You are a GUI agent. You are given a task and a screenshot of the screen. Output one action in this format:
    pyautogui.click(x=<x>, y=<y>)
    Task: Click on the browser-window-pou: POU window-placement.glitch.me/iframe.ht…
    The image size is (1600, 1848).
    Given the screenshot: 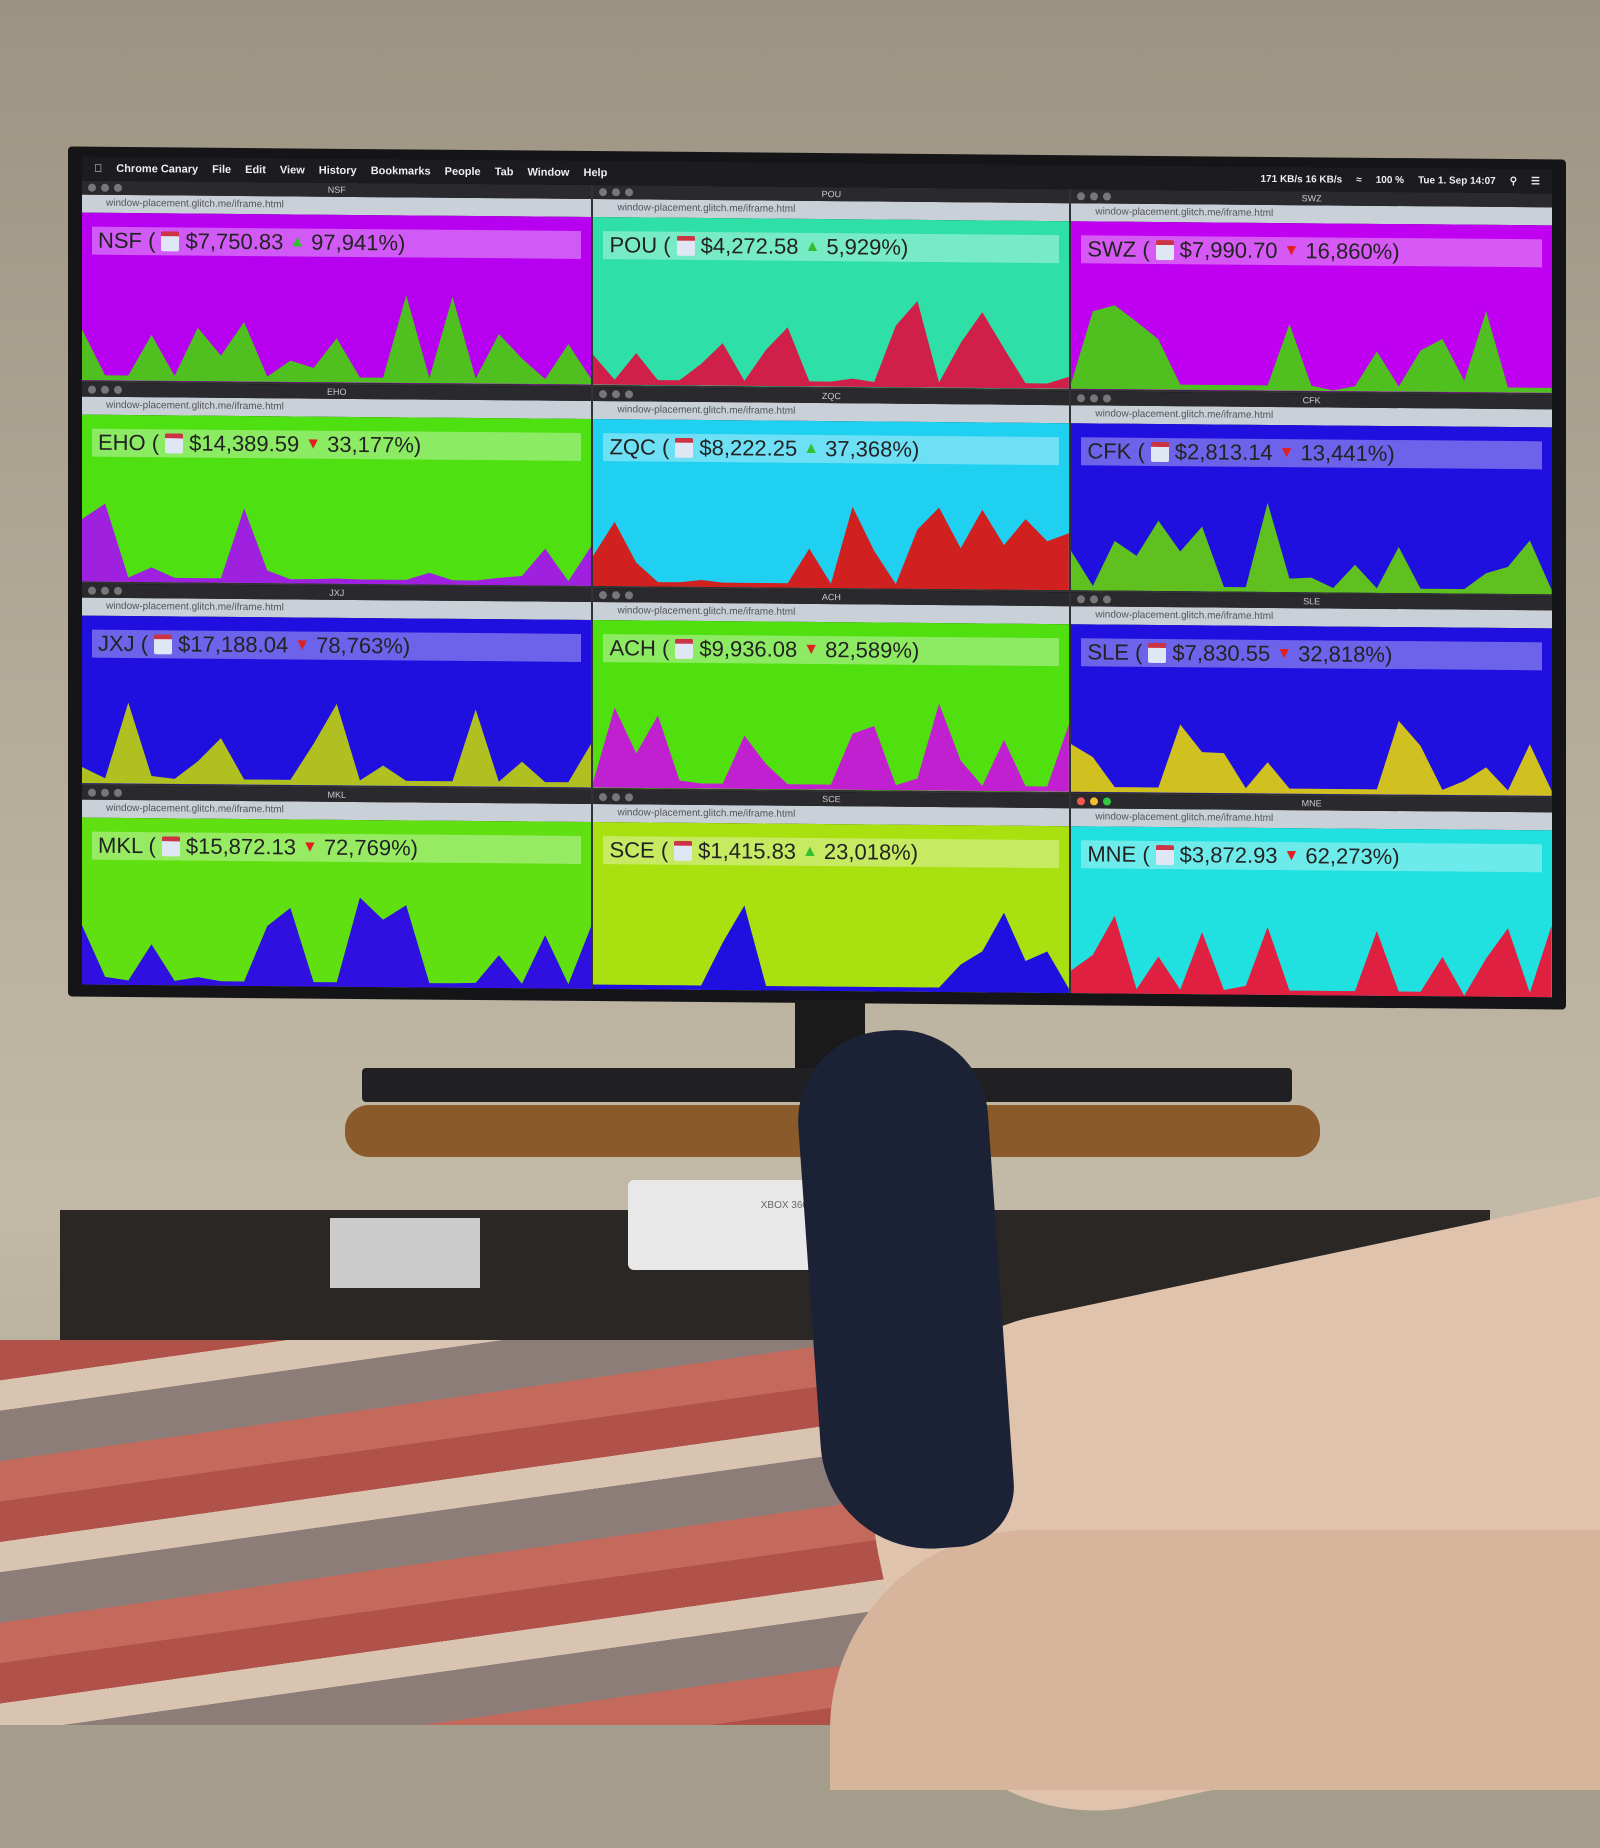 What is the action you would take?
    pyautogui.click(x=831, y=287)
    